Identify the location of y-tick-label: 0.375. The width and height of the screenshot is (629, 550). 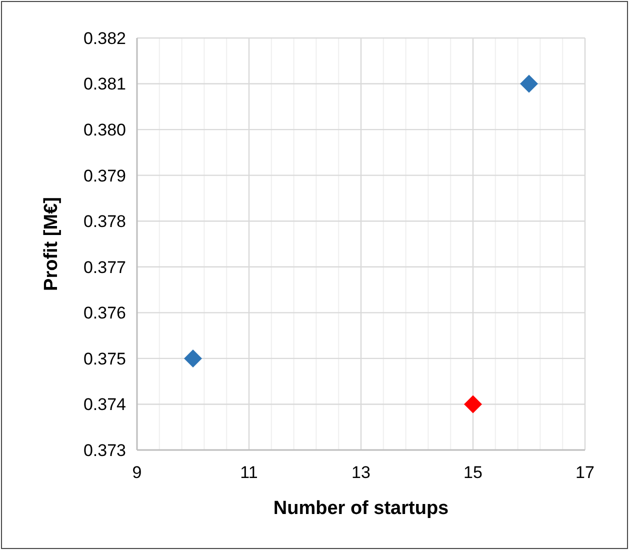
(104, 358).